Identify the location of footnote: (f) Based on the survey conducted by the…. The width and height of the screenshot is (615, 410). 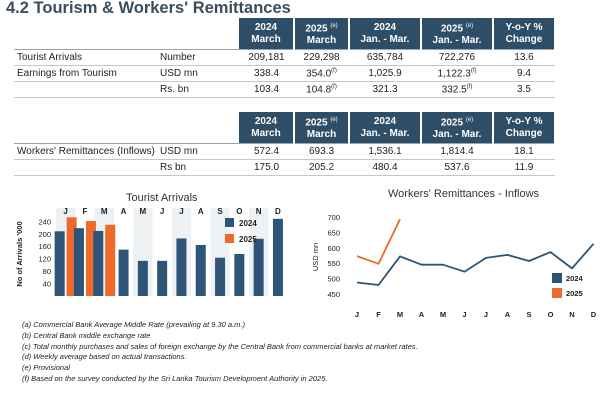
(175, 378).